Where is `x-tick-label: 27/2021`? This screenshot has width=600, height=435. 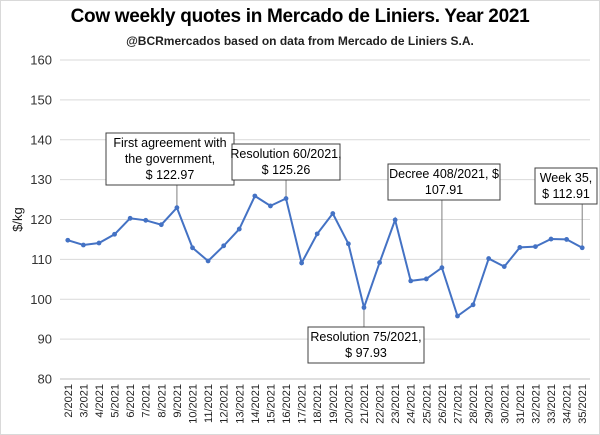 x-tick-label: 27/2021 is located at coordinates (459, 404).